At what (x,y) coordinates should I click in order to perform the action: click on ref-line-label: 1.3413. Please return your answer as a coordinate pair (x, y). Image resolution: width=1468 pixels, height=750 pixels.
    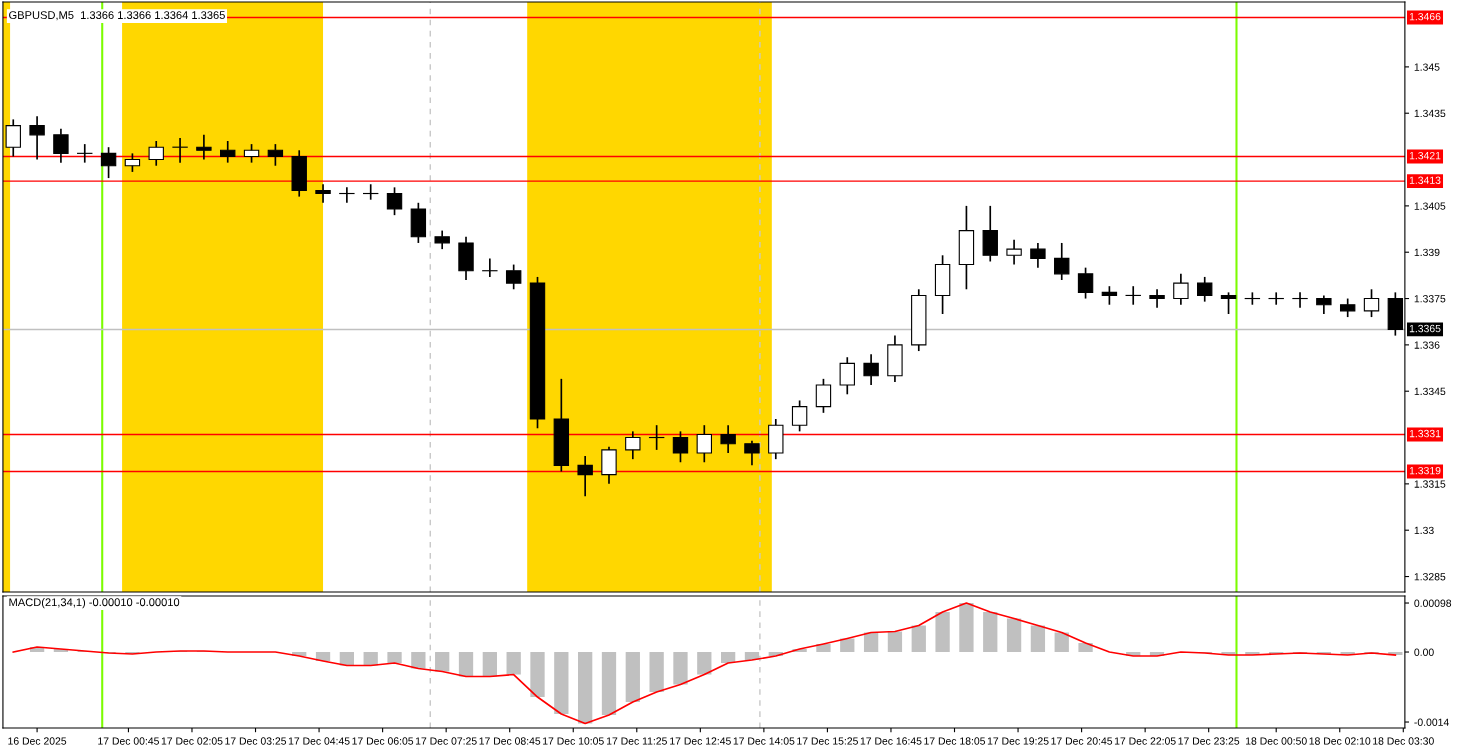
    Looking at the image, I should click on (1425, 180).